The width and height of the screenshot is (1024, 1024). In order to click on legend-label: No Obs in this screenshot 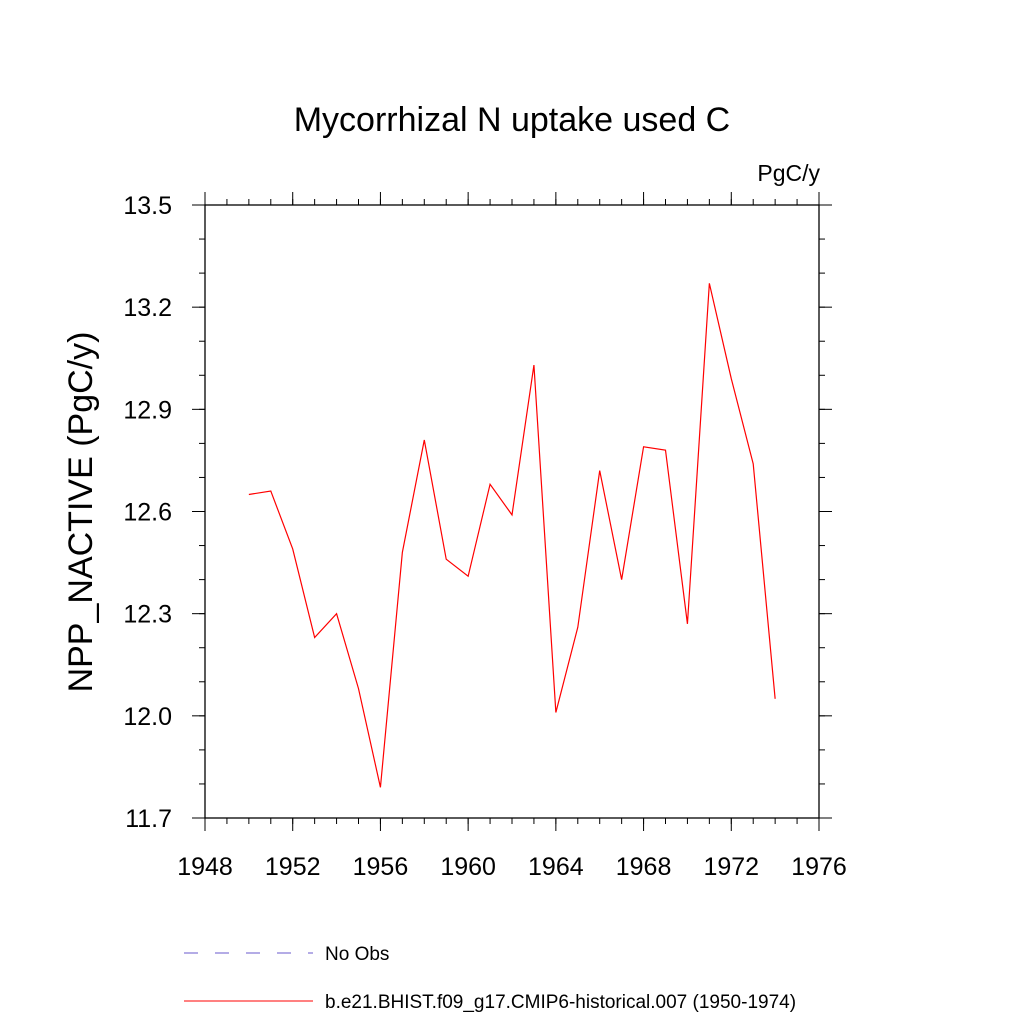, I will do `click(357, 954)`.